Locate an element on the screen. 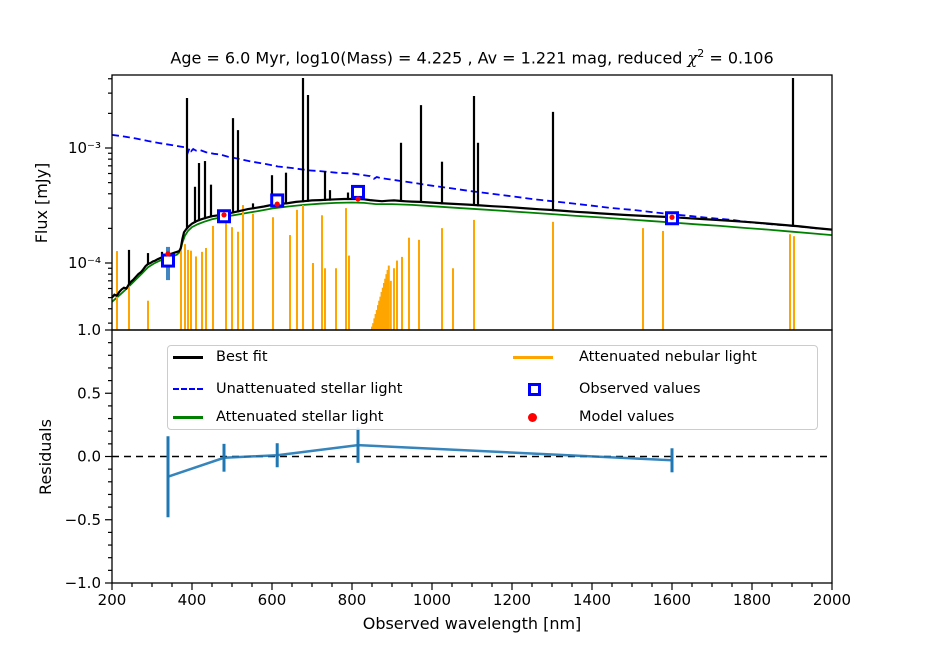  tick-label: 600 is located at coordinates (272, 600).